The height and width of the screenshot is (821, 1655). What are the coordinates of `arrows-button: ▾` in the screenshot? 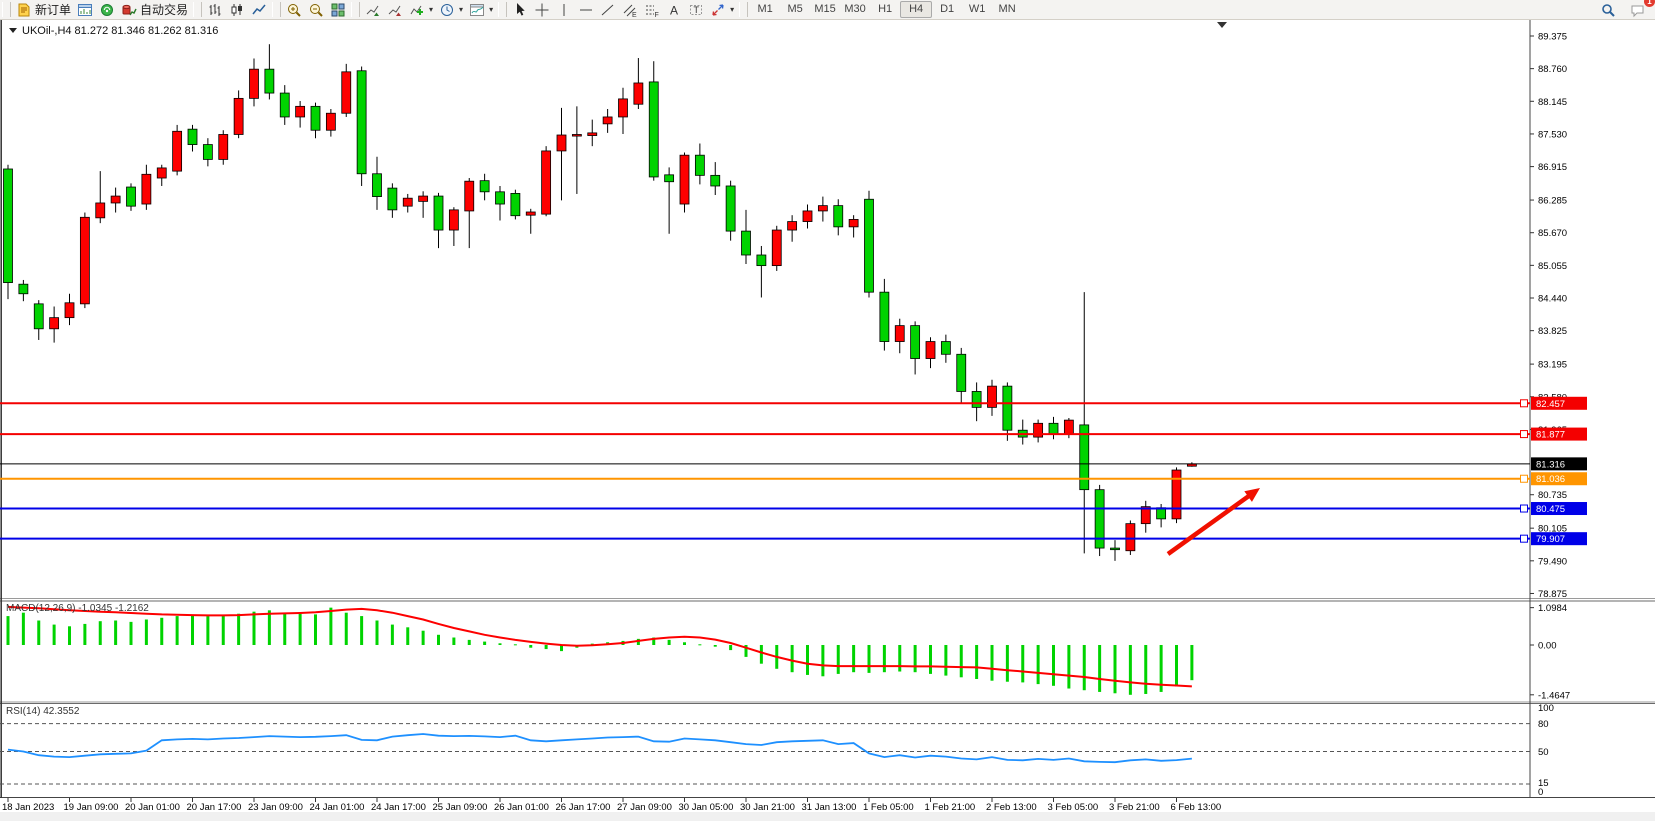 It's located at (722, 9).